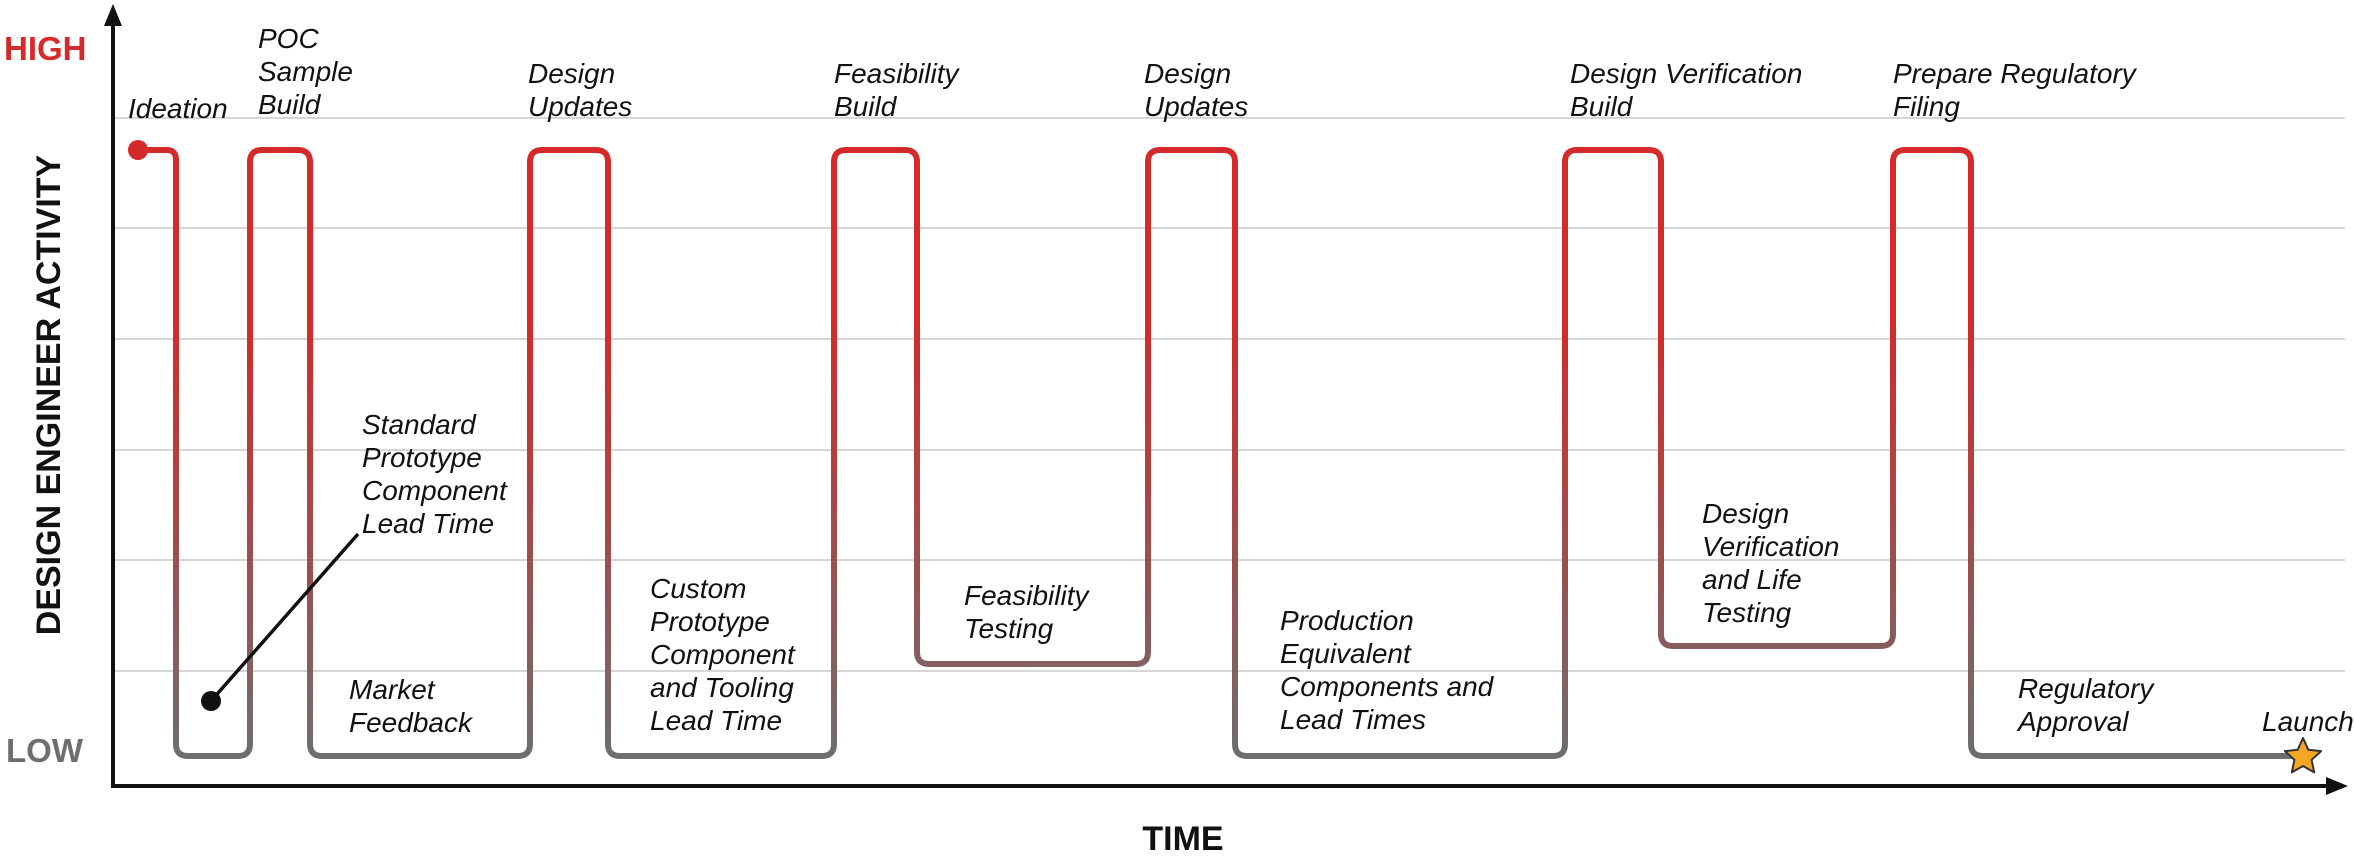 This screenshot has width=2355, height=857. Describe the element at coordinates (138, 150) in the screenshot. I see `start-point` at that location.